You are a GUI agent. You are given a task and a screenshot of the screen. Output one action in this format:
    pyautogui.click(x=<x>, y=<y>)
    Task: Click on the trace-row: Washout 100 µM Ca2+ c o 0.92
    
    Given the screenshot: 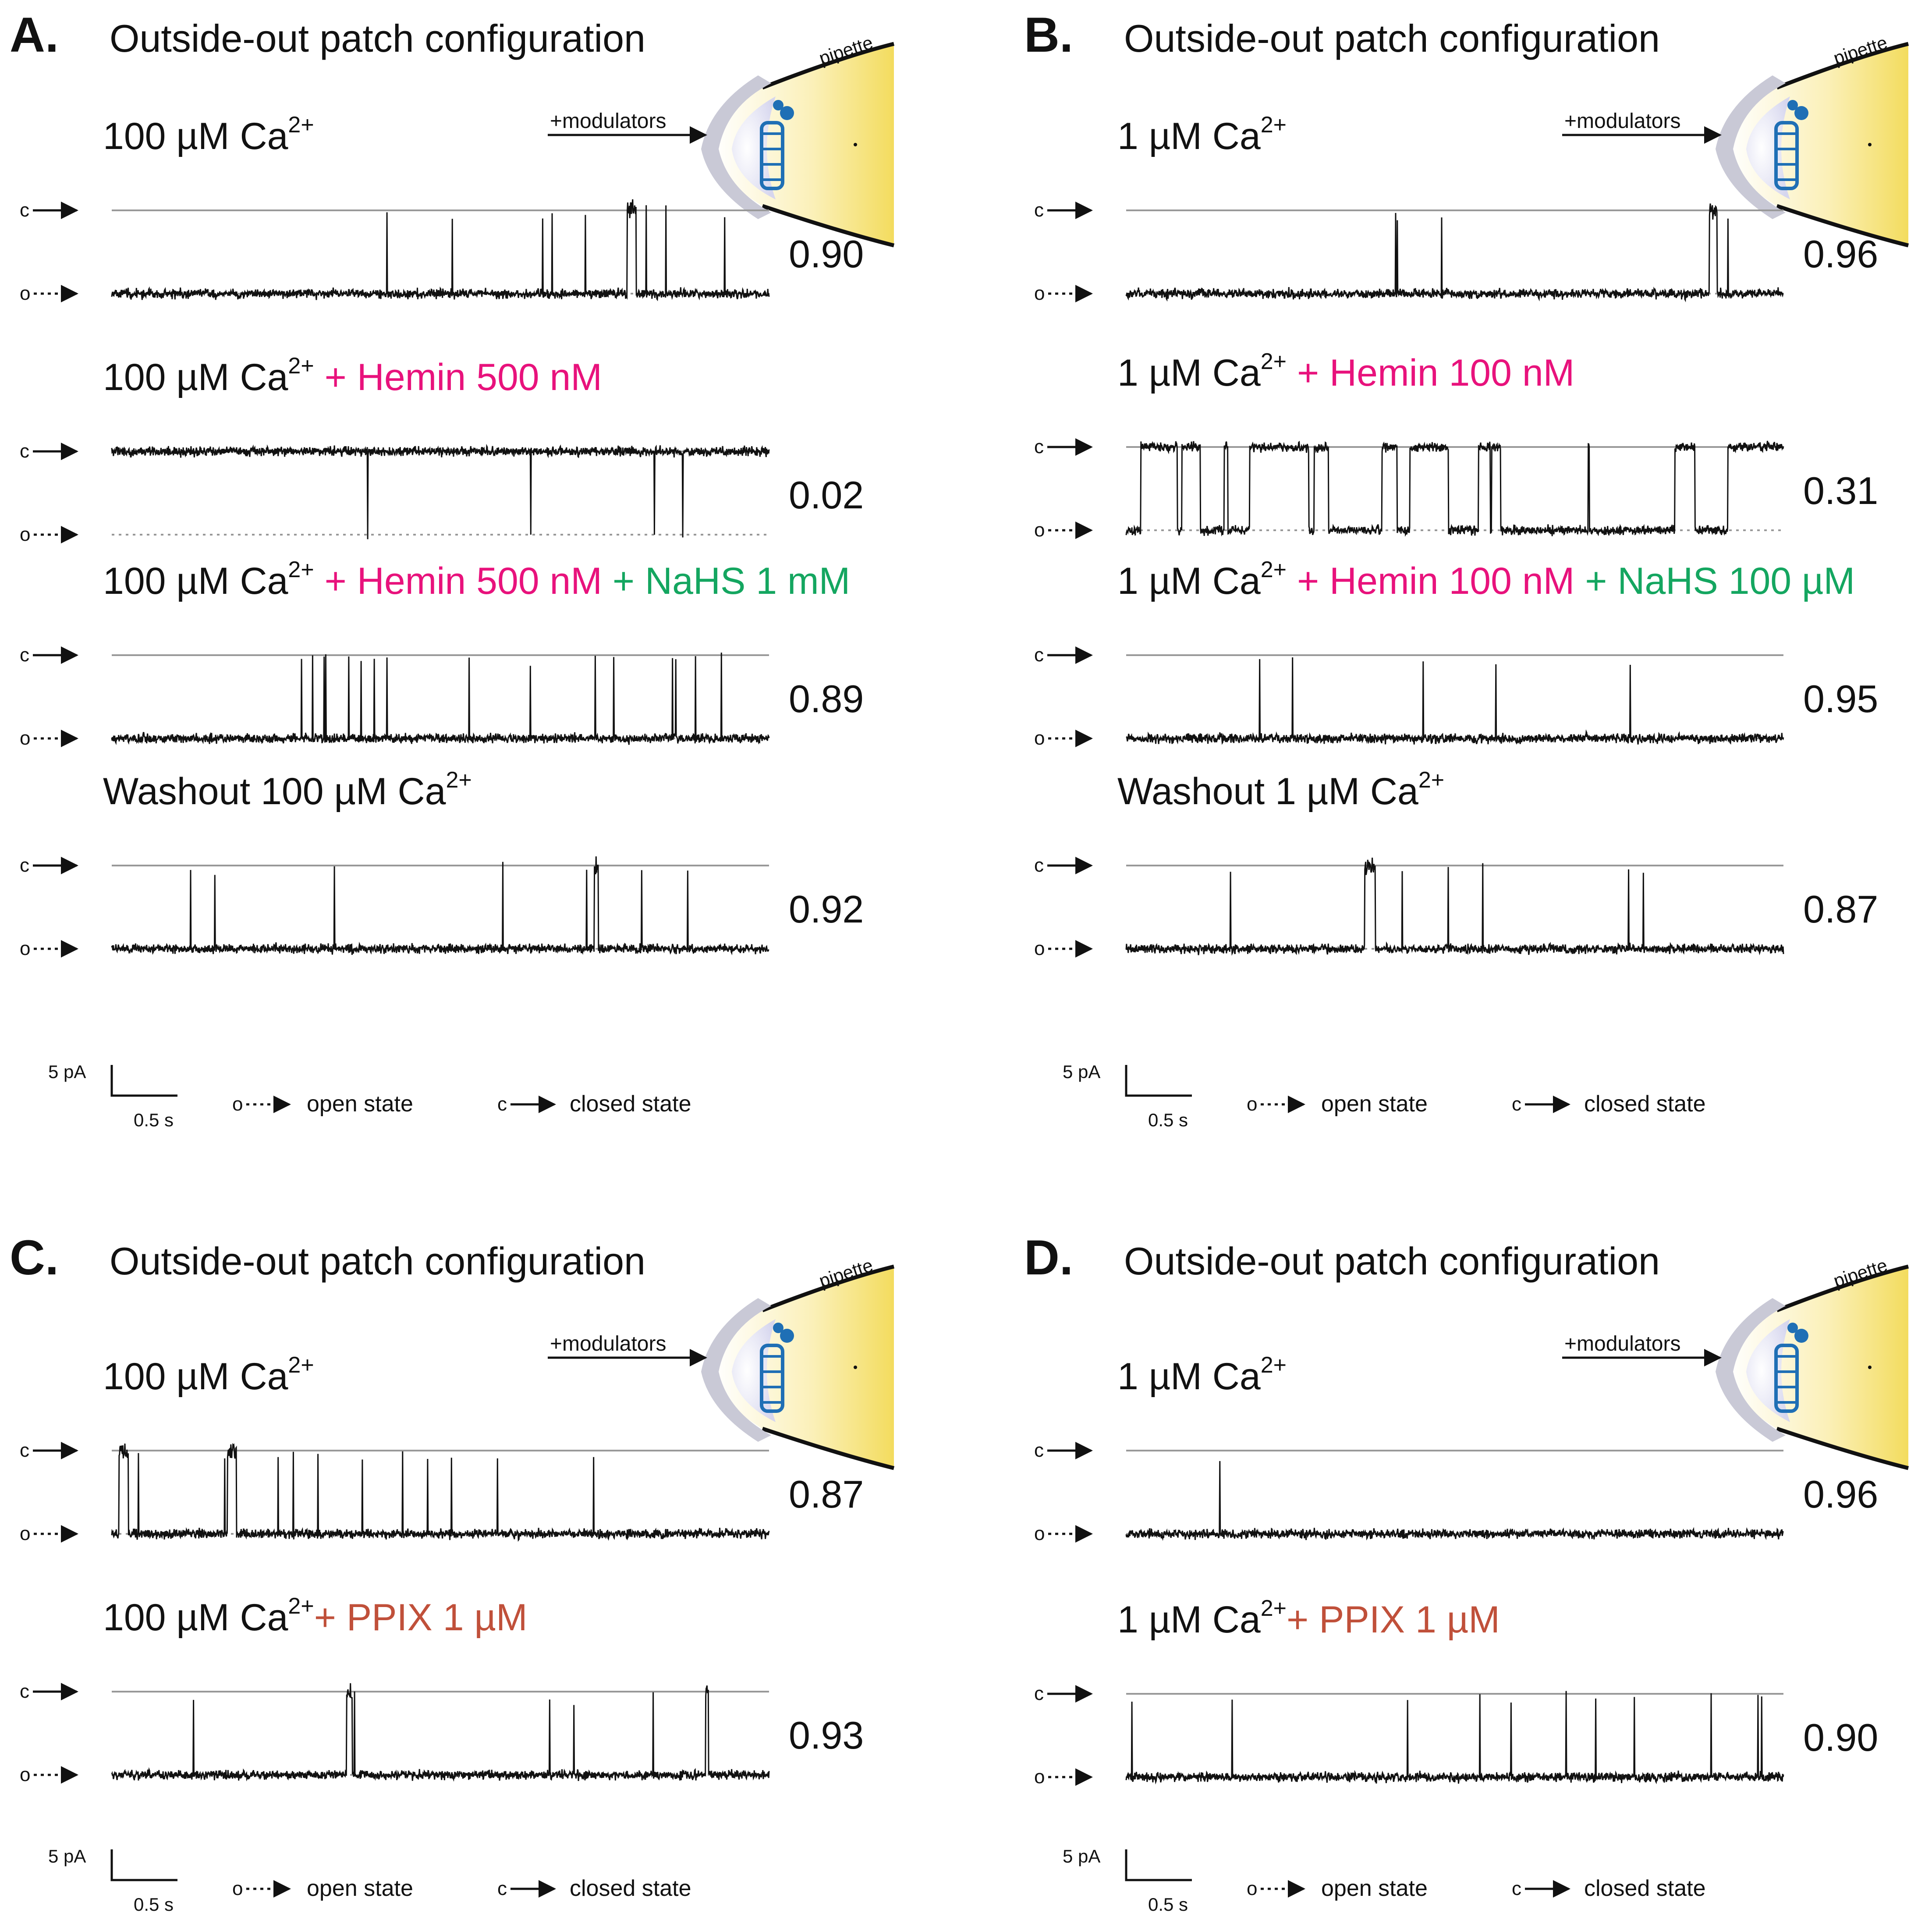 What is the action you would take?
    pyautogui.click(x=442, y=863)
    